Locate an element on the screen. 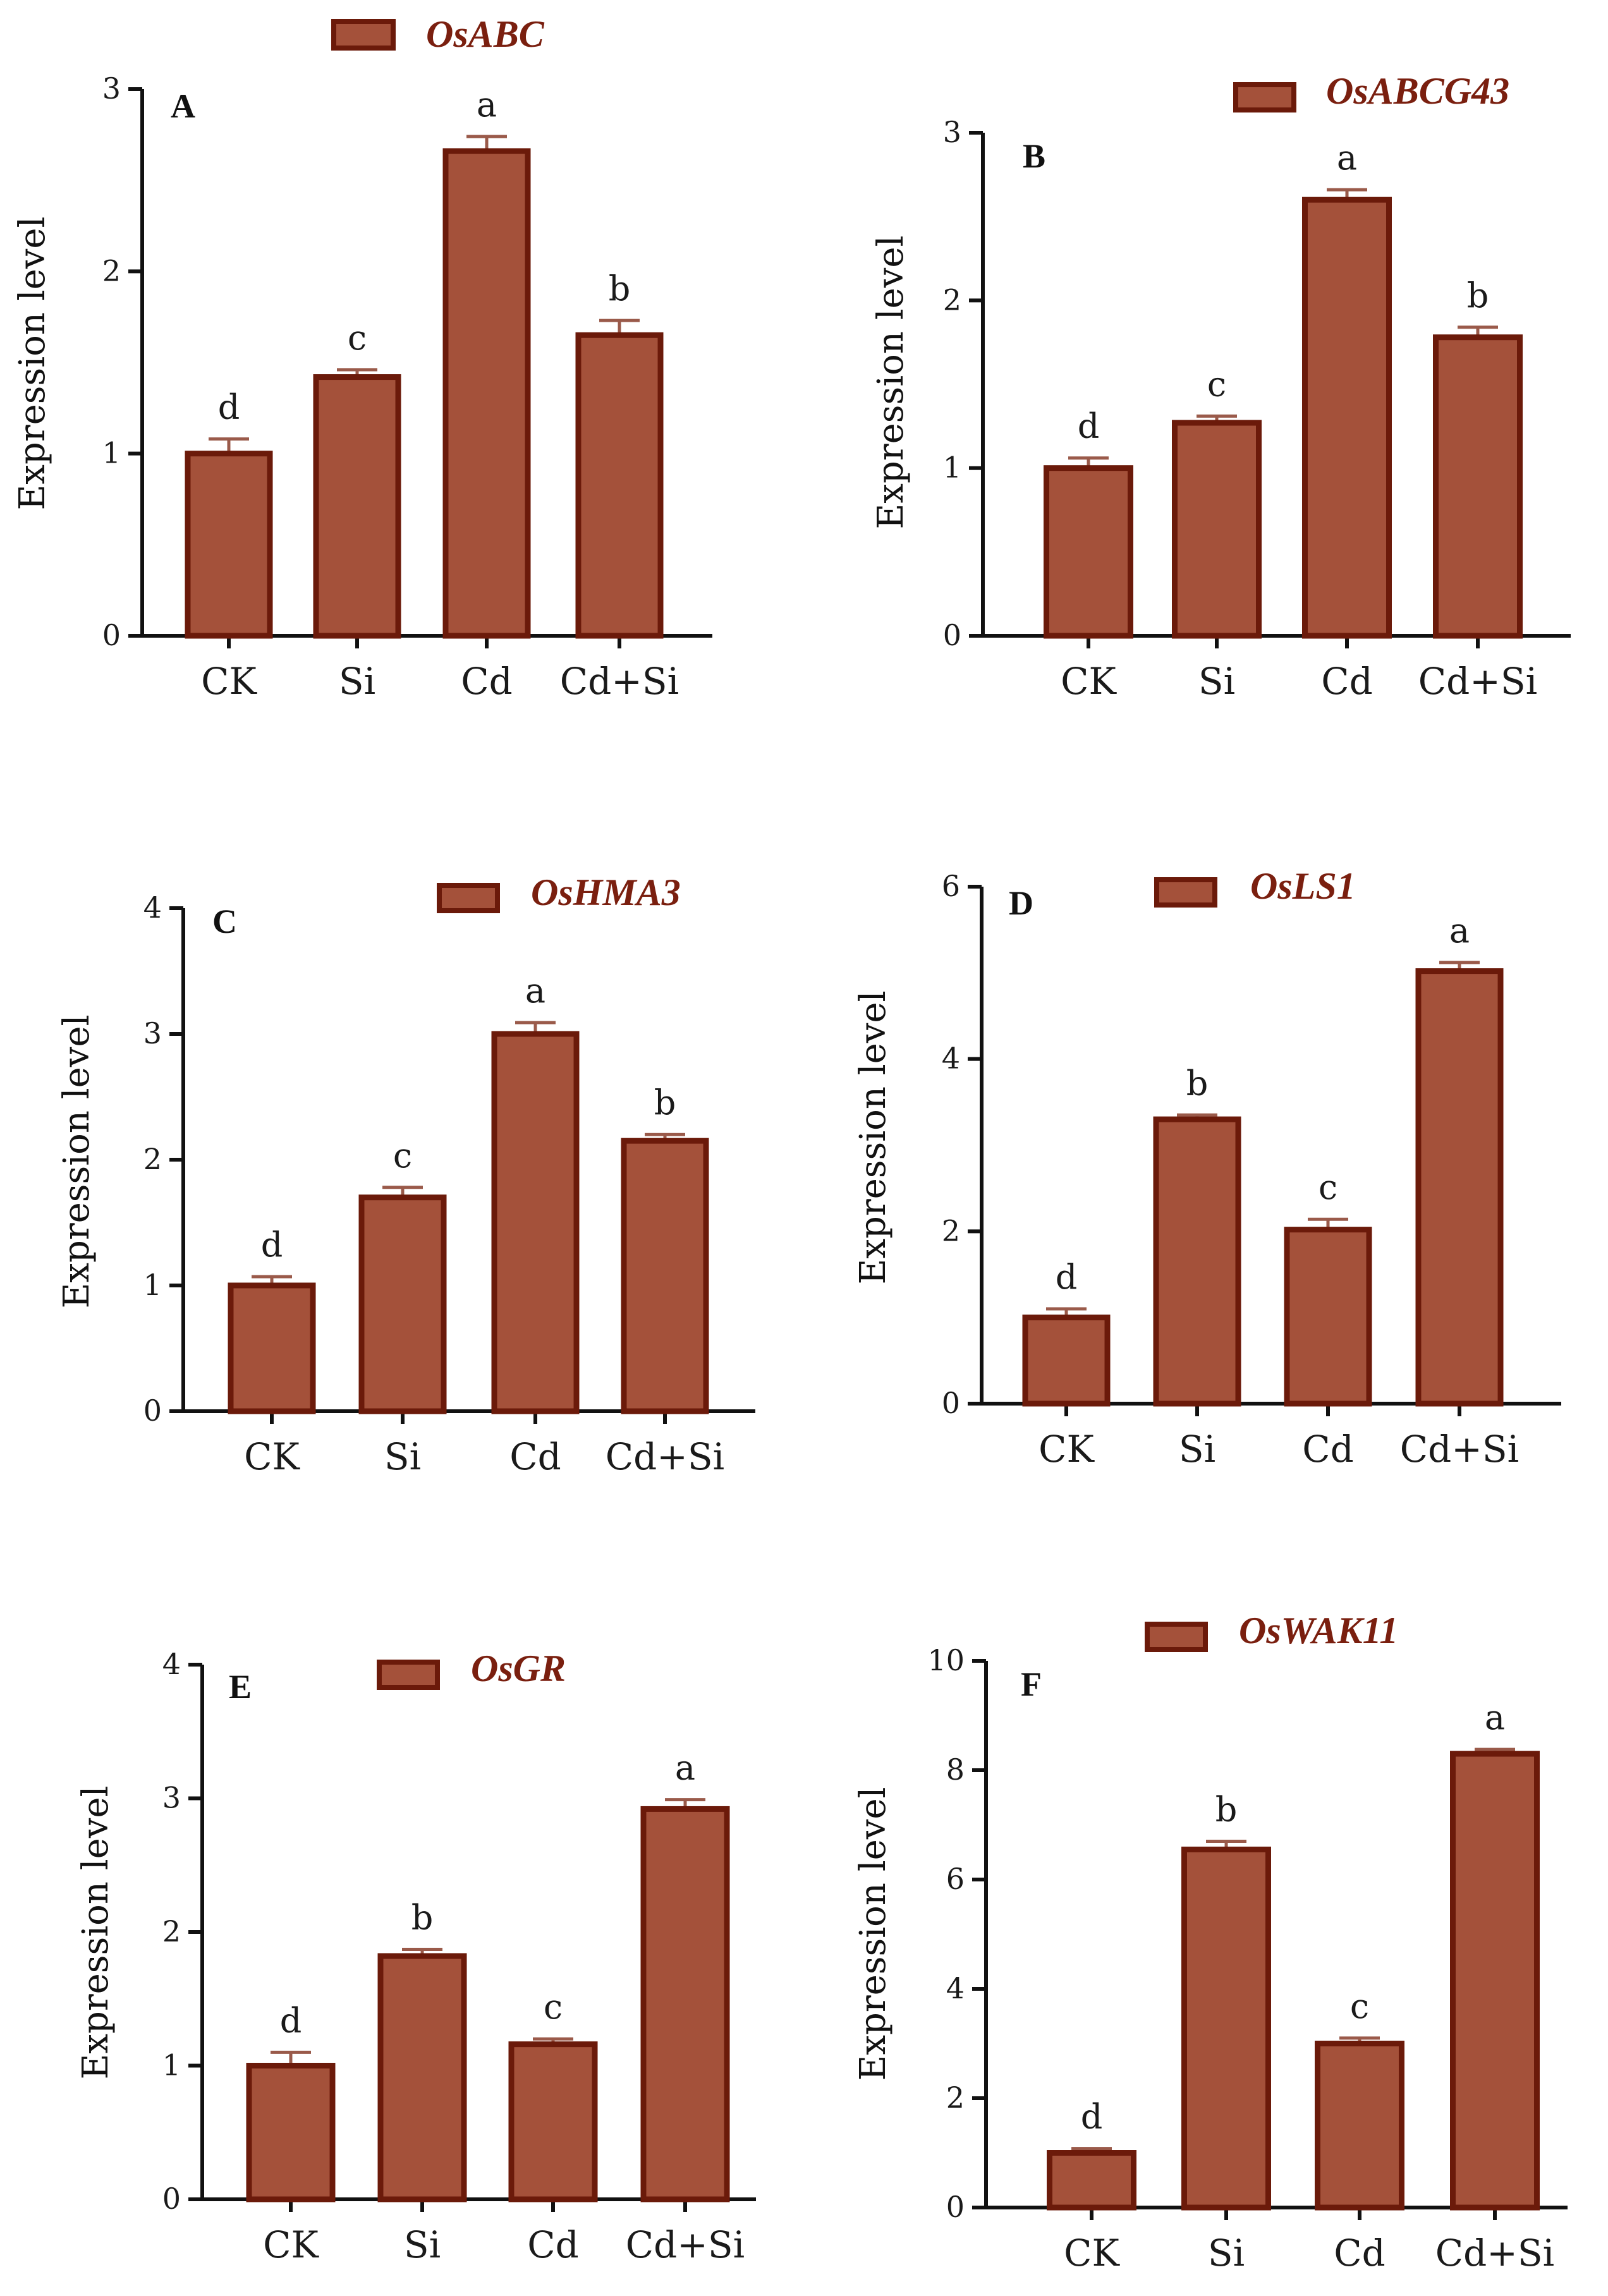 The height and width of the screenshot is (2296, 1608). legend-label: OsGR is located at coordinates (518, 1668).